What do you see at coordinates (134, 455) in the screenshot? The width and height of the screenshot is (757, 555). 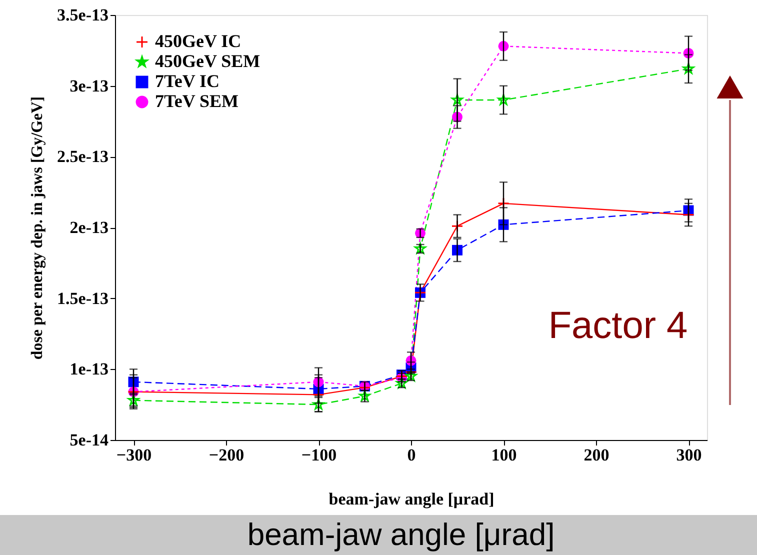 I see `x-tick-label: −300` at bounding box center [134, 455].